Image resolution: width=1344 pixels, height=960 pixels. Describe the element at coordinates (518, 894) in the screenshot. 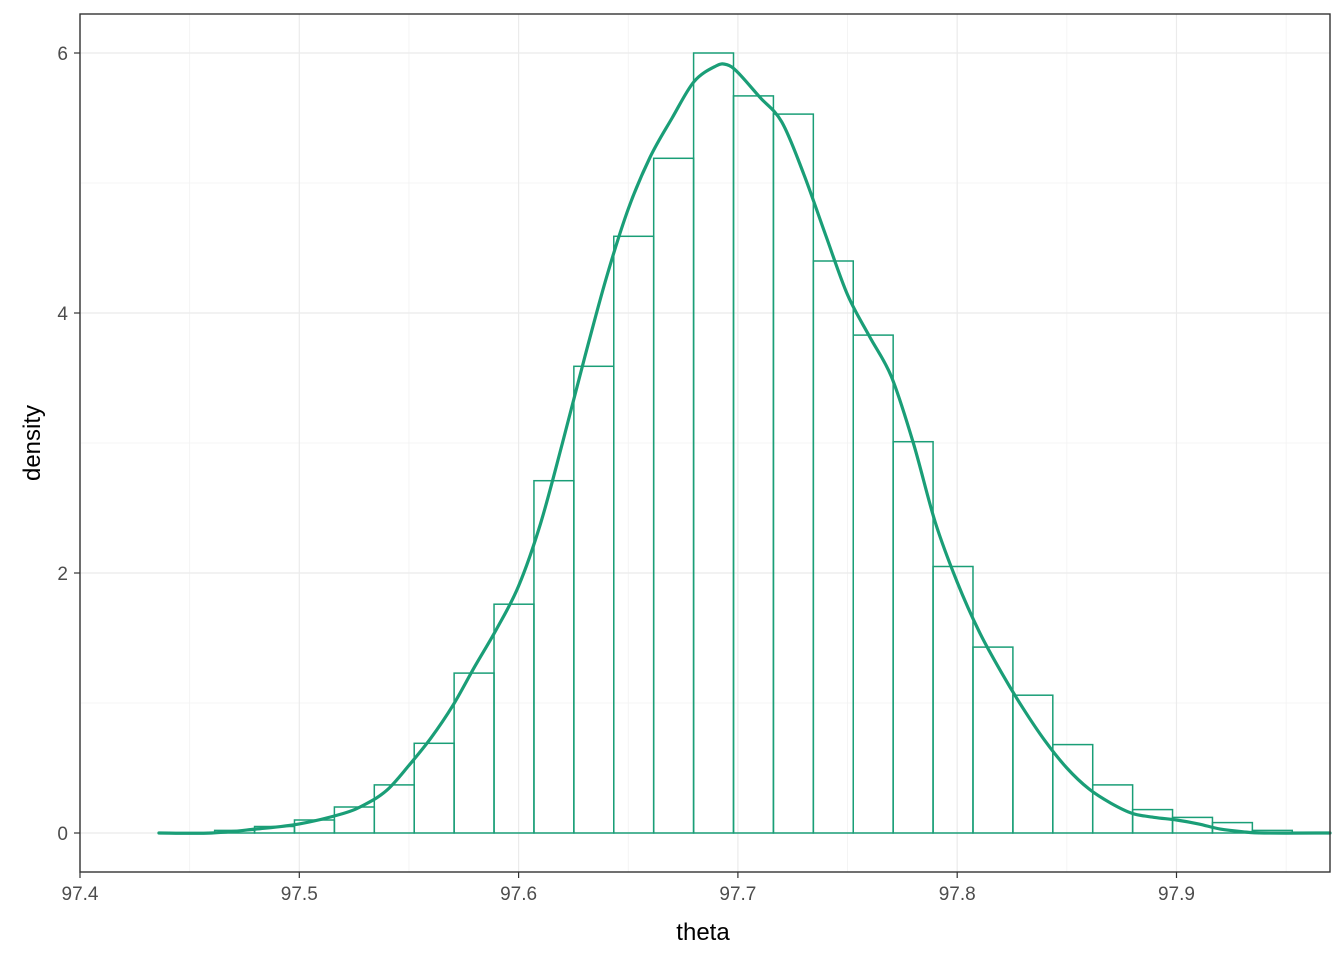

I see `x-tick-label: 97.6` at that location.